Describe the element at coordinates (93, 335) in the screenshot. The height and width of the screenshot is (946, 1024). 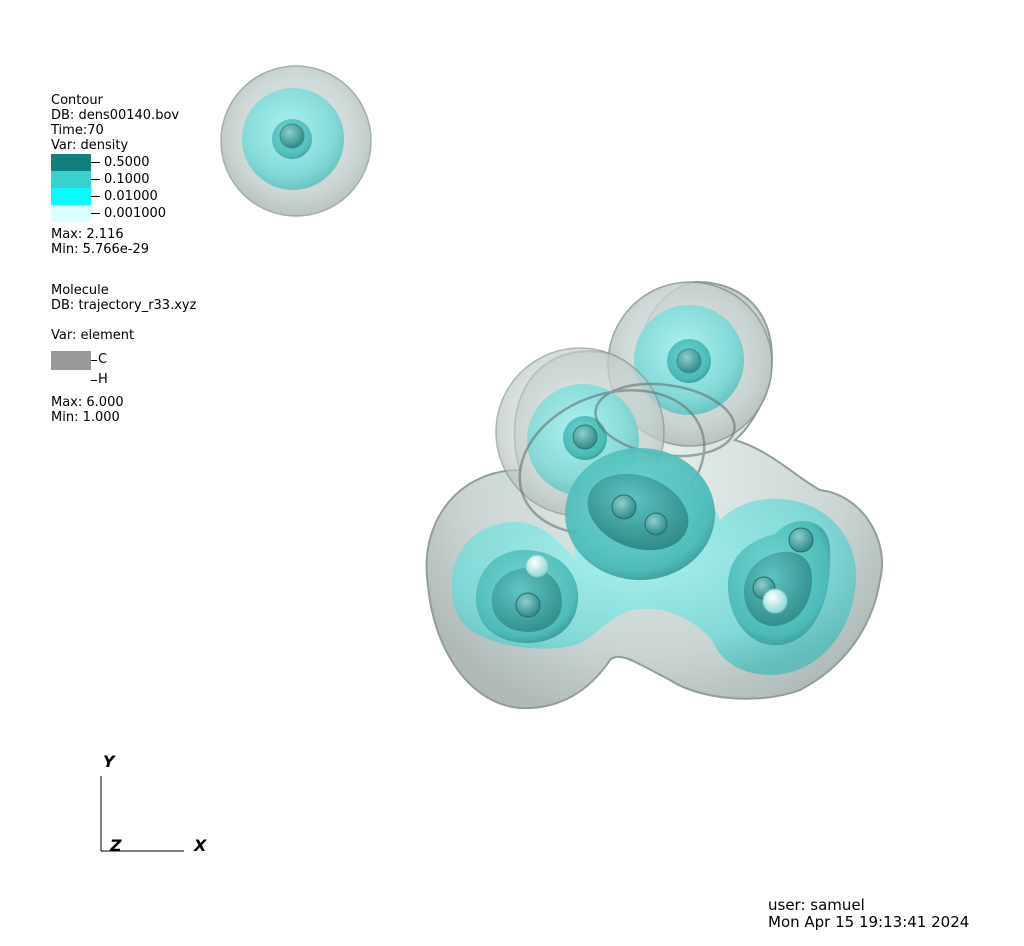
I see `molecule-var: Var: element` at that location.